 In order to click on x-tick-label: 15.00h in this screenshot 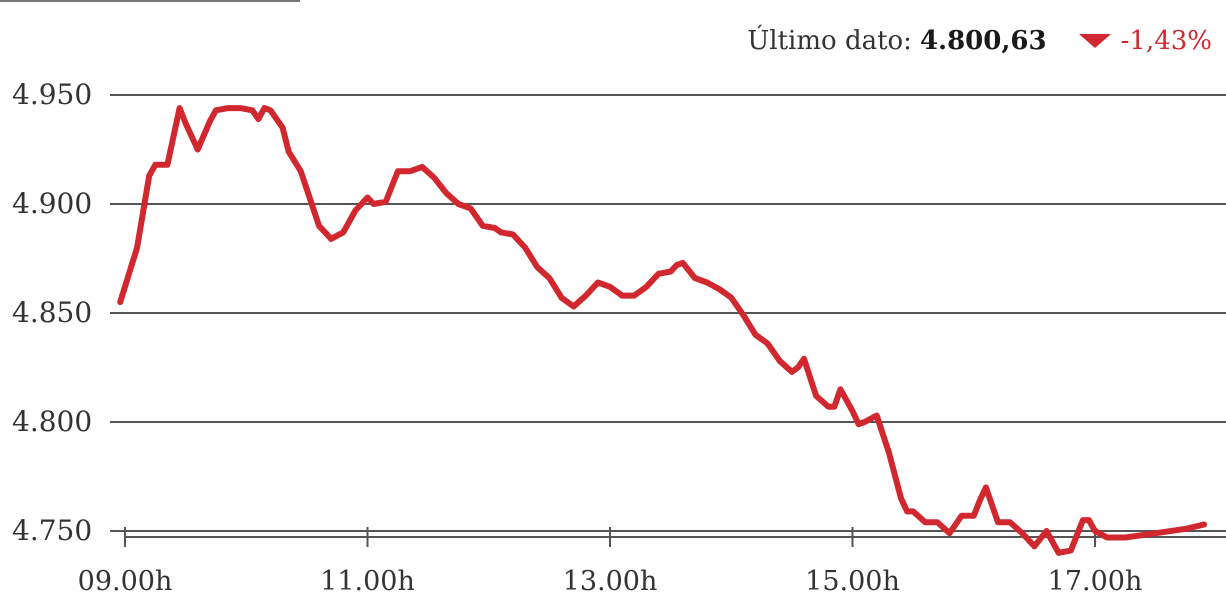, I will do `click(852, 581)`.